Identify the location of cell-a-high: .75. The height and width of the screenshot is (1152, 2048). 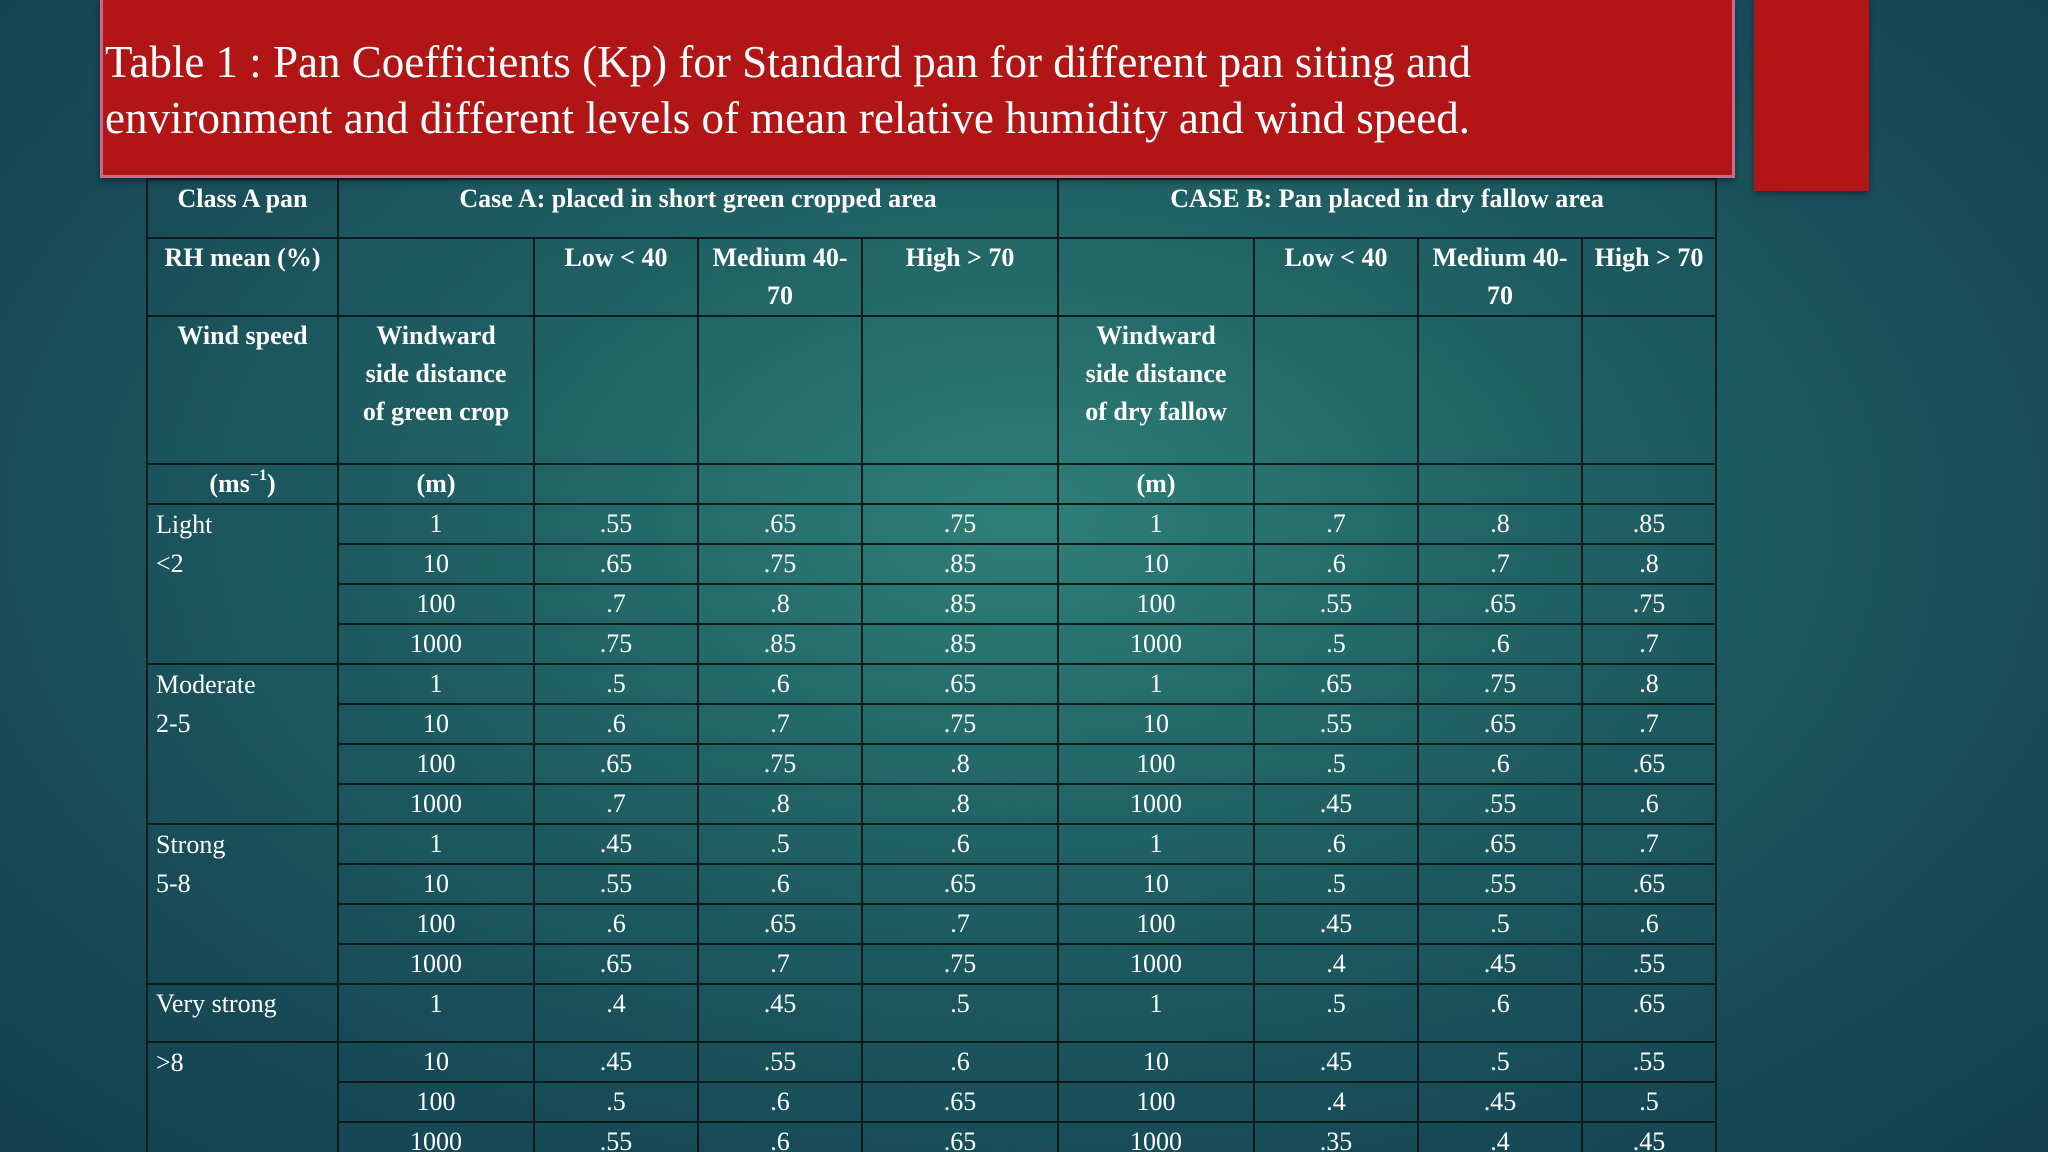
(960, 724).